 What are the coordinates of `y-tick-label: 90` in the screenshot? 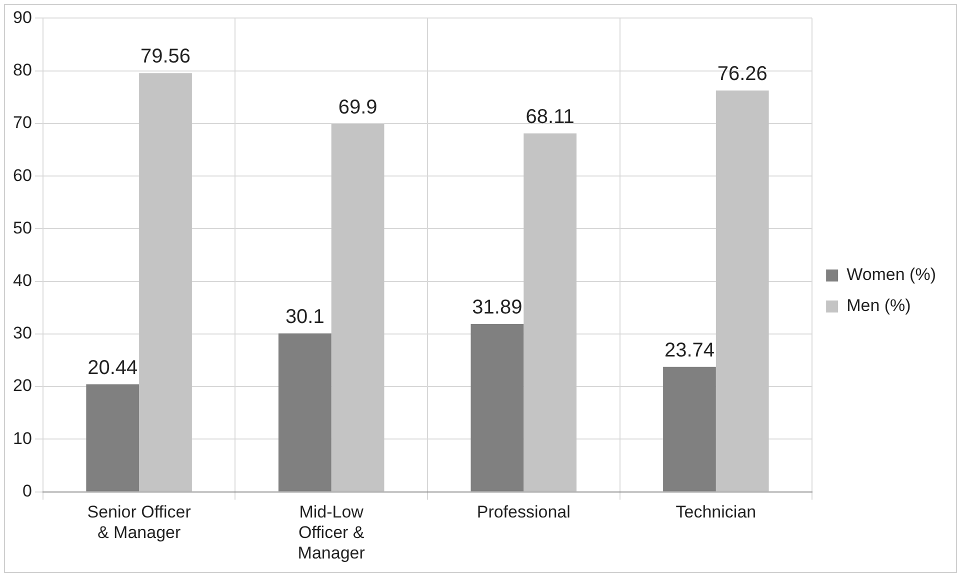 It's located at (22, 17).